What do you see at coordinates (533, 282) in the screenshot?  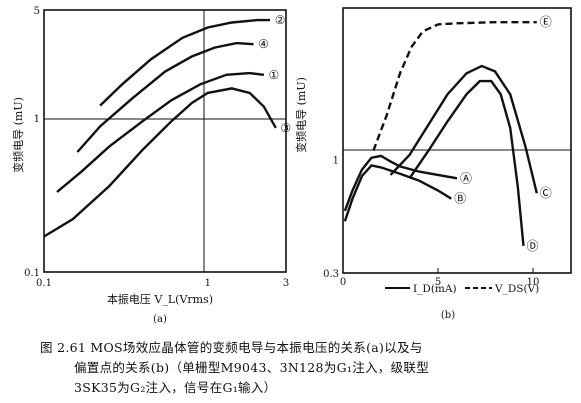 I see `panel-b-x-tick-label: 10` at bounding box center [533, 282].